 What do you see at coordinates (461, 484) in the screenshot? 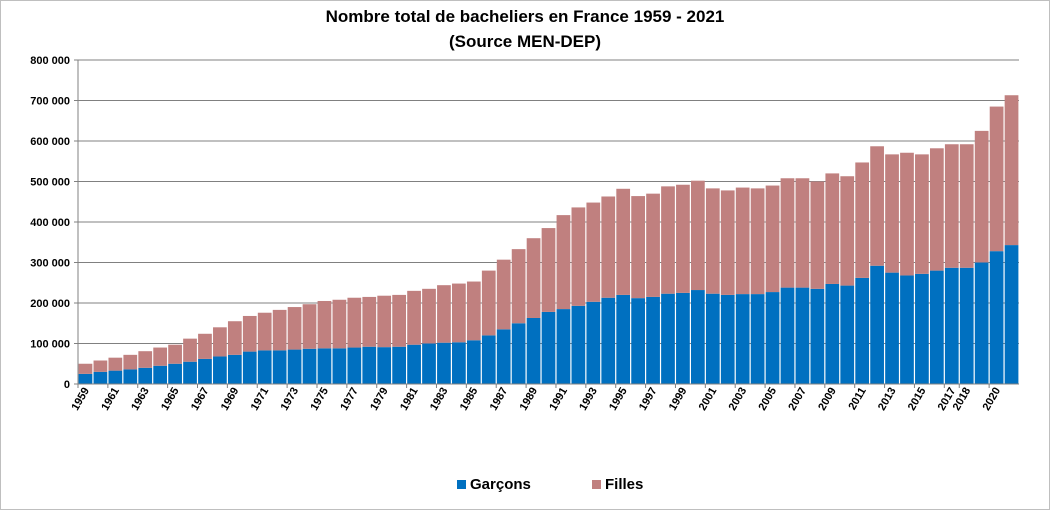
I see `legend-swatch-garcons` at bounding box center [461, 484].